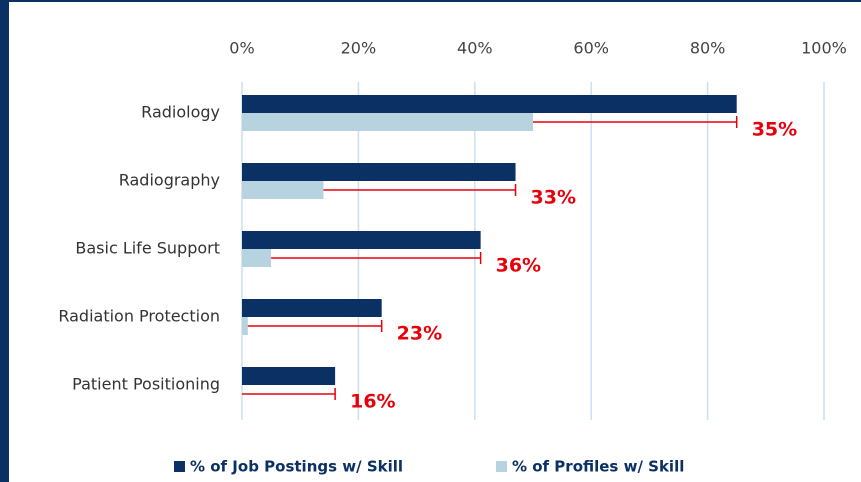 The width and height of the screenshot is (861, 482). I want to click on gap-label: 23%, so click(419, 334).